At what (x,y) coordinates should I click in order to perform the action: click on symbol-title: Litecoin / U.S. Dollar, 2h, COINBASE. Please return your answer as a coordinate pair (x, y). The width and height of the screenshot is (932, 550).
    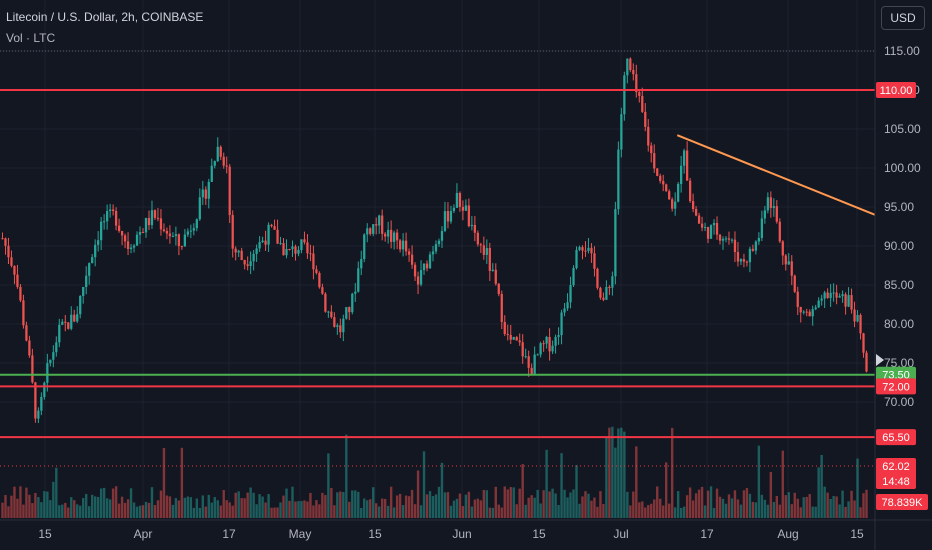
    Looking at the image, I should click on (105, 17).